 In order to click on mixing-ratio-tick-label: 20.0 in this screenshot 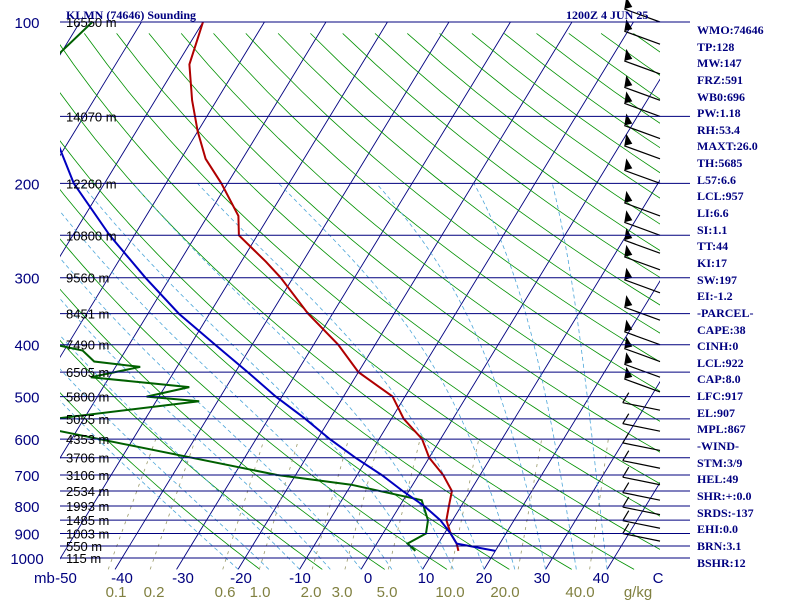, I will do `click(504, 592)`.